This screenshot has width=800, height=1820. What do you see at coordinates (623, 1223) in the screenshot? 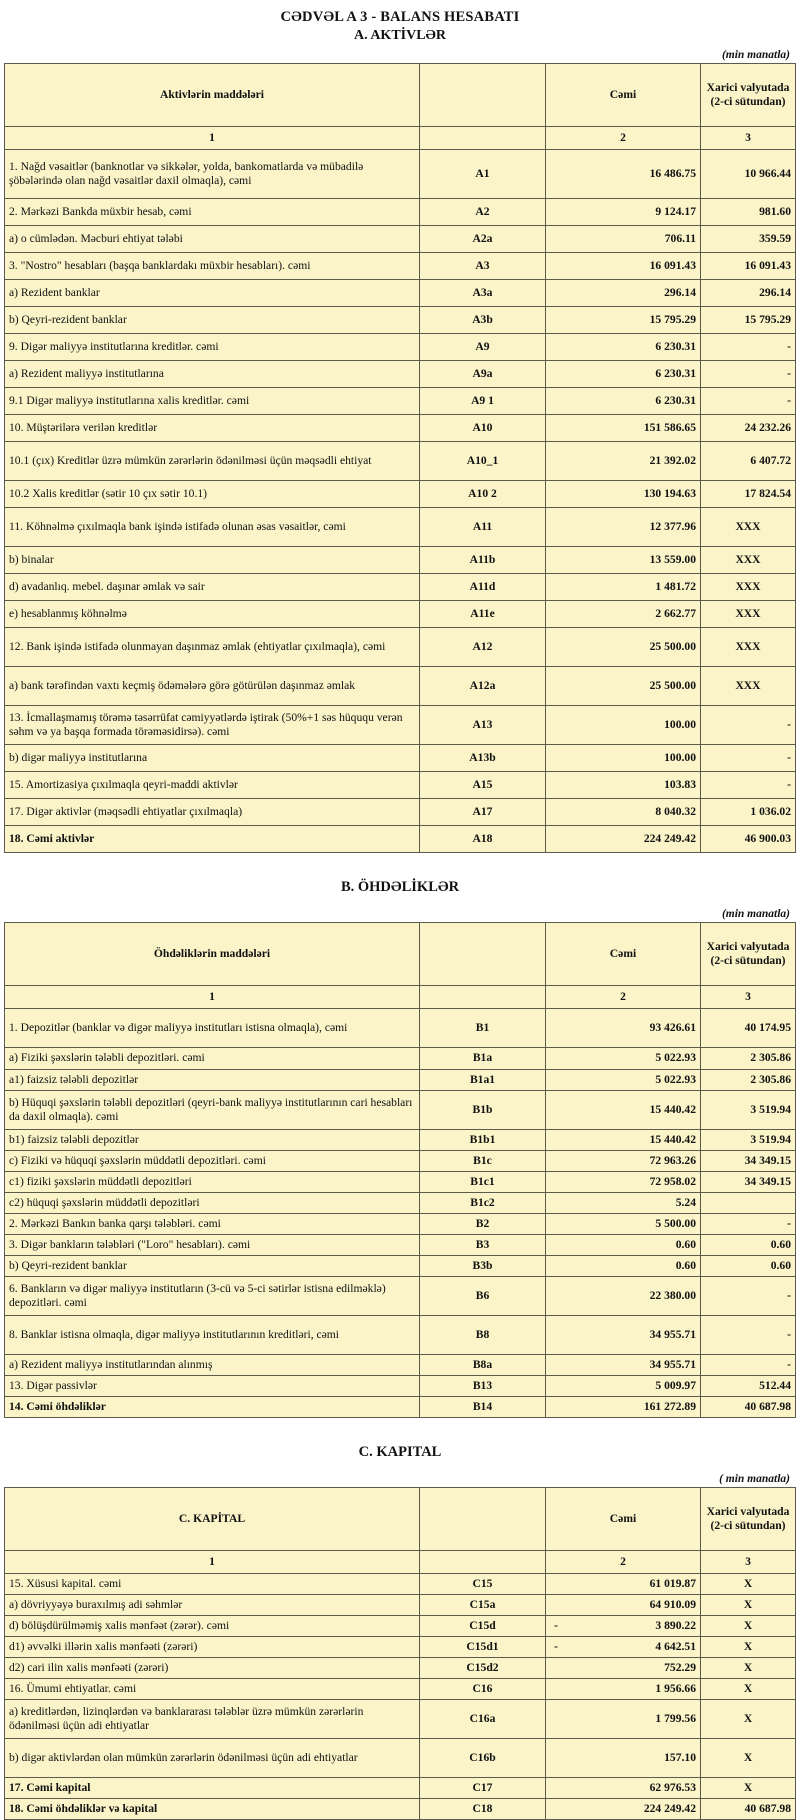
I see `row-total-value: 5 500.00` at bounding box center [623, 1223].